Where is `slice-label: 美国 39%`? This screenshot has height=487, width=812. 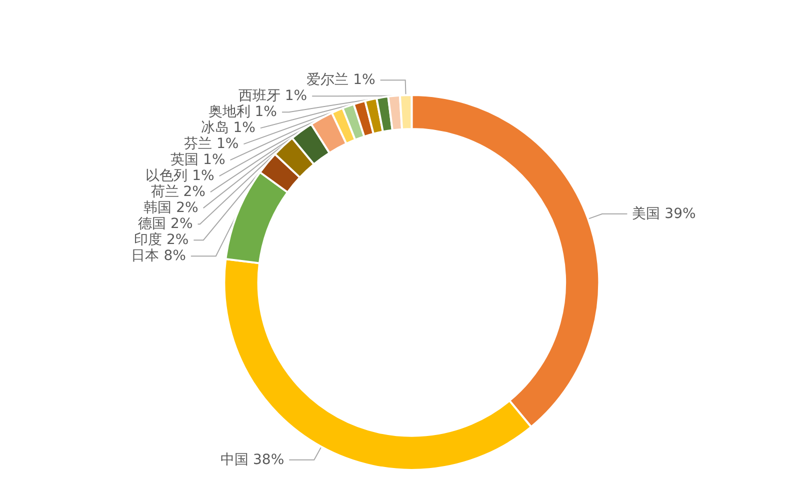
slice-label: 美国 39% is located at coordinates (664, 214).